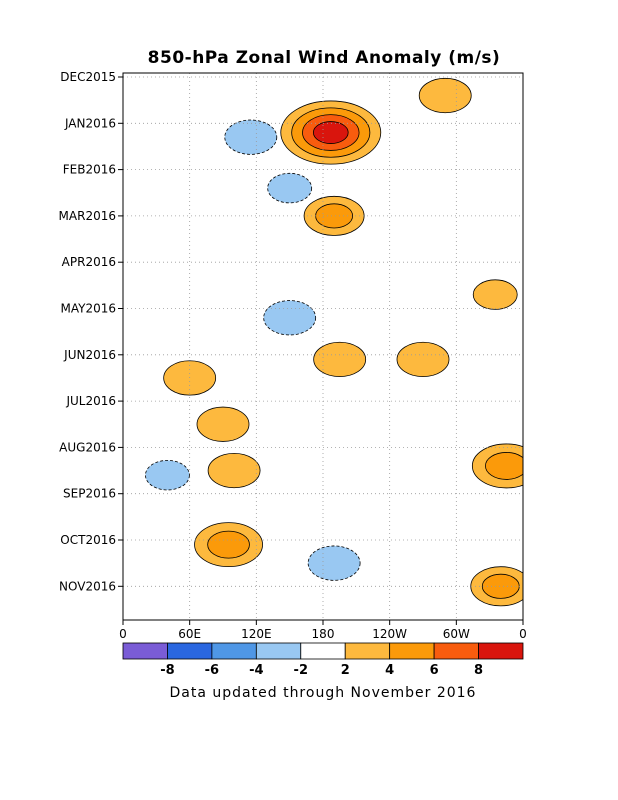  Describe the element at coordinates (90, 401) in the screenshot. I see `y-tick-label: JUL2016` at that location.